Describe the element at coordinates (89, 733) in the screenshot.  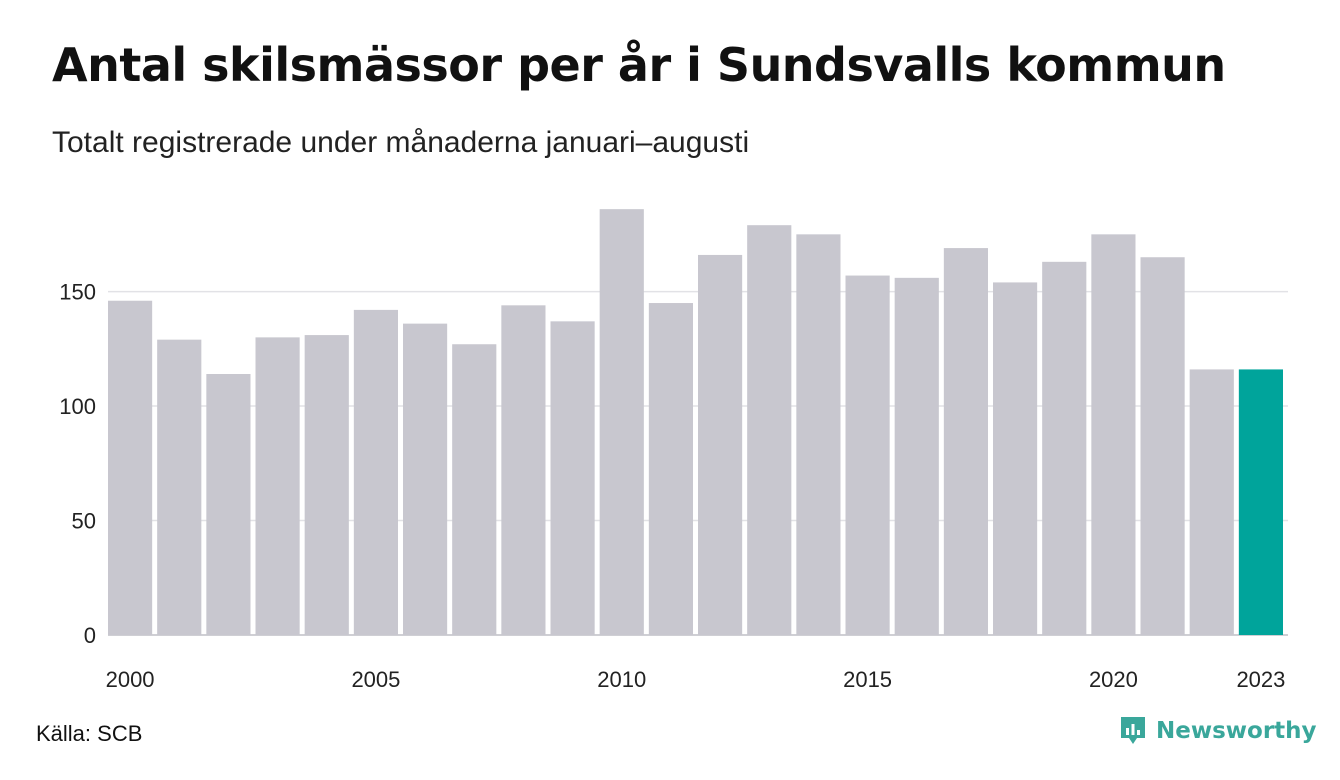
I see `source-note: Källa: SCB` at that location.